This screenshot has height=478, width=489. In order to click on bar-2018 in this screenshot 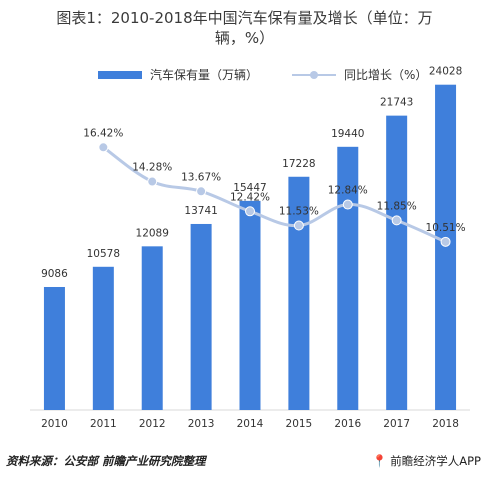, I will do `click(446, 247)`.